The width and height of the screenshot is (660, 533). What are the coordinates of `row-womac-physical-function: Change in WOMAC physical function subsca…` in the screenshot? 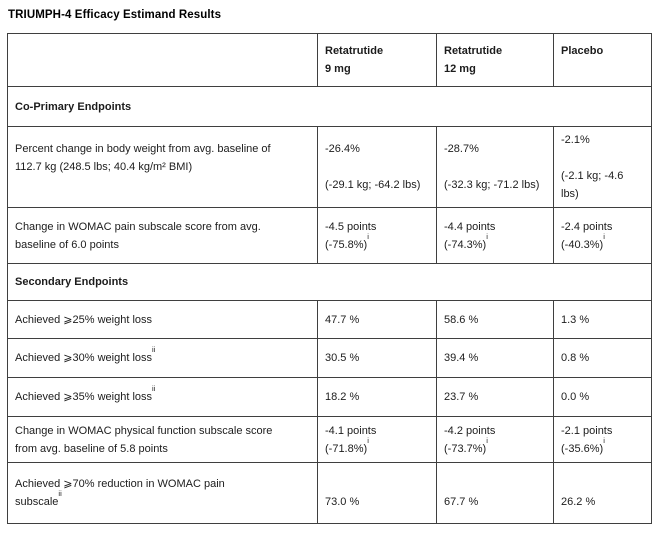 It's located at (329, 439).